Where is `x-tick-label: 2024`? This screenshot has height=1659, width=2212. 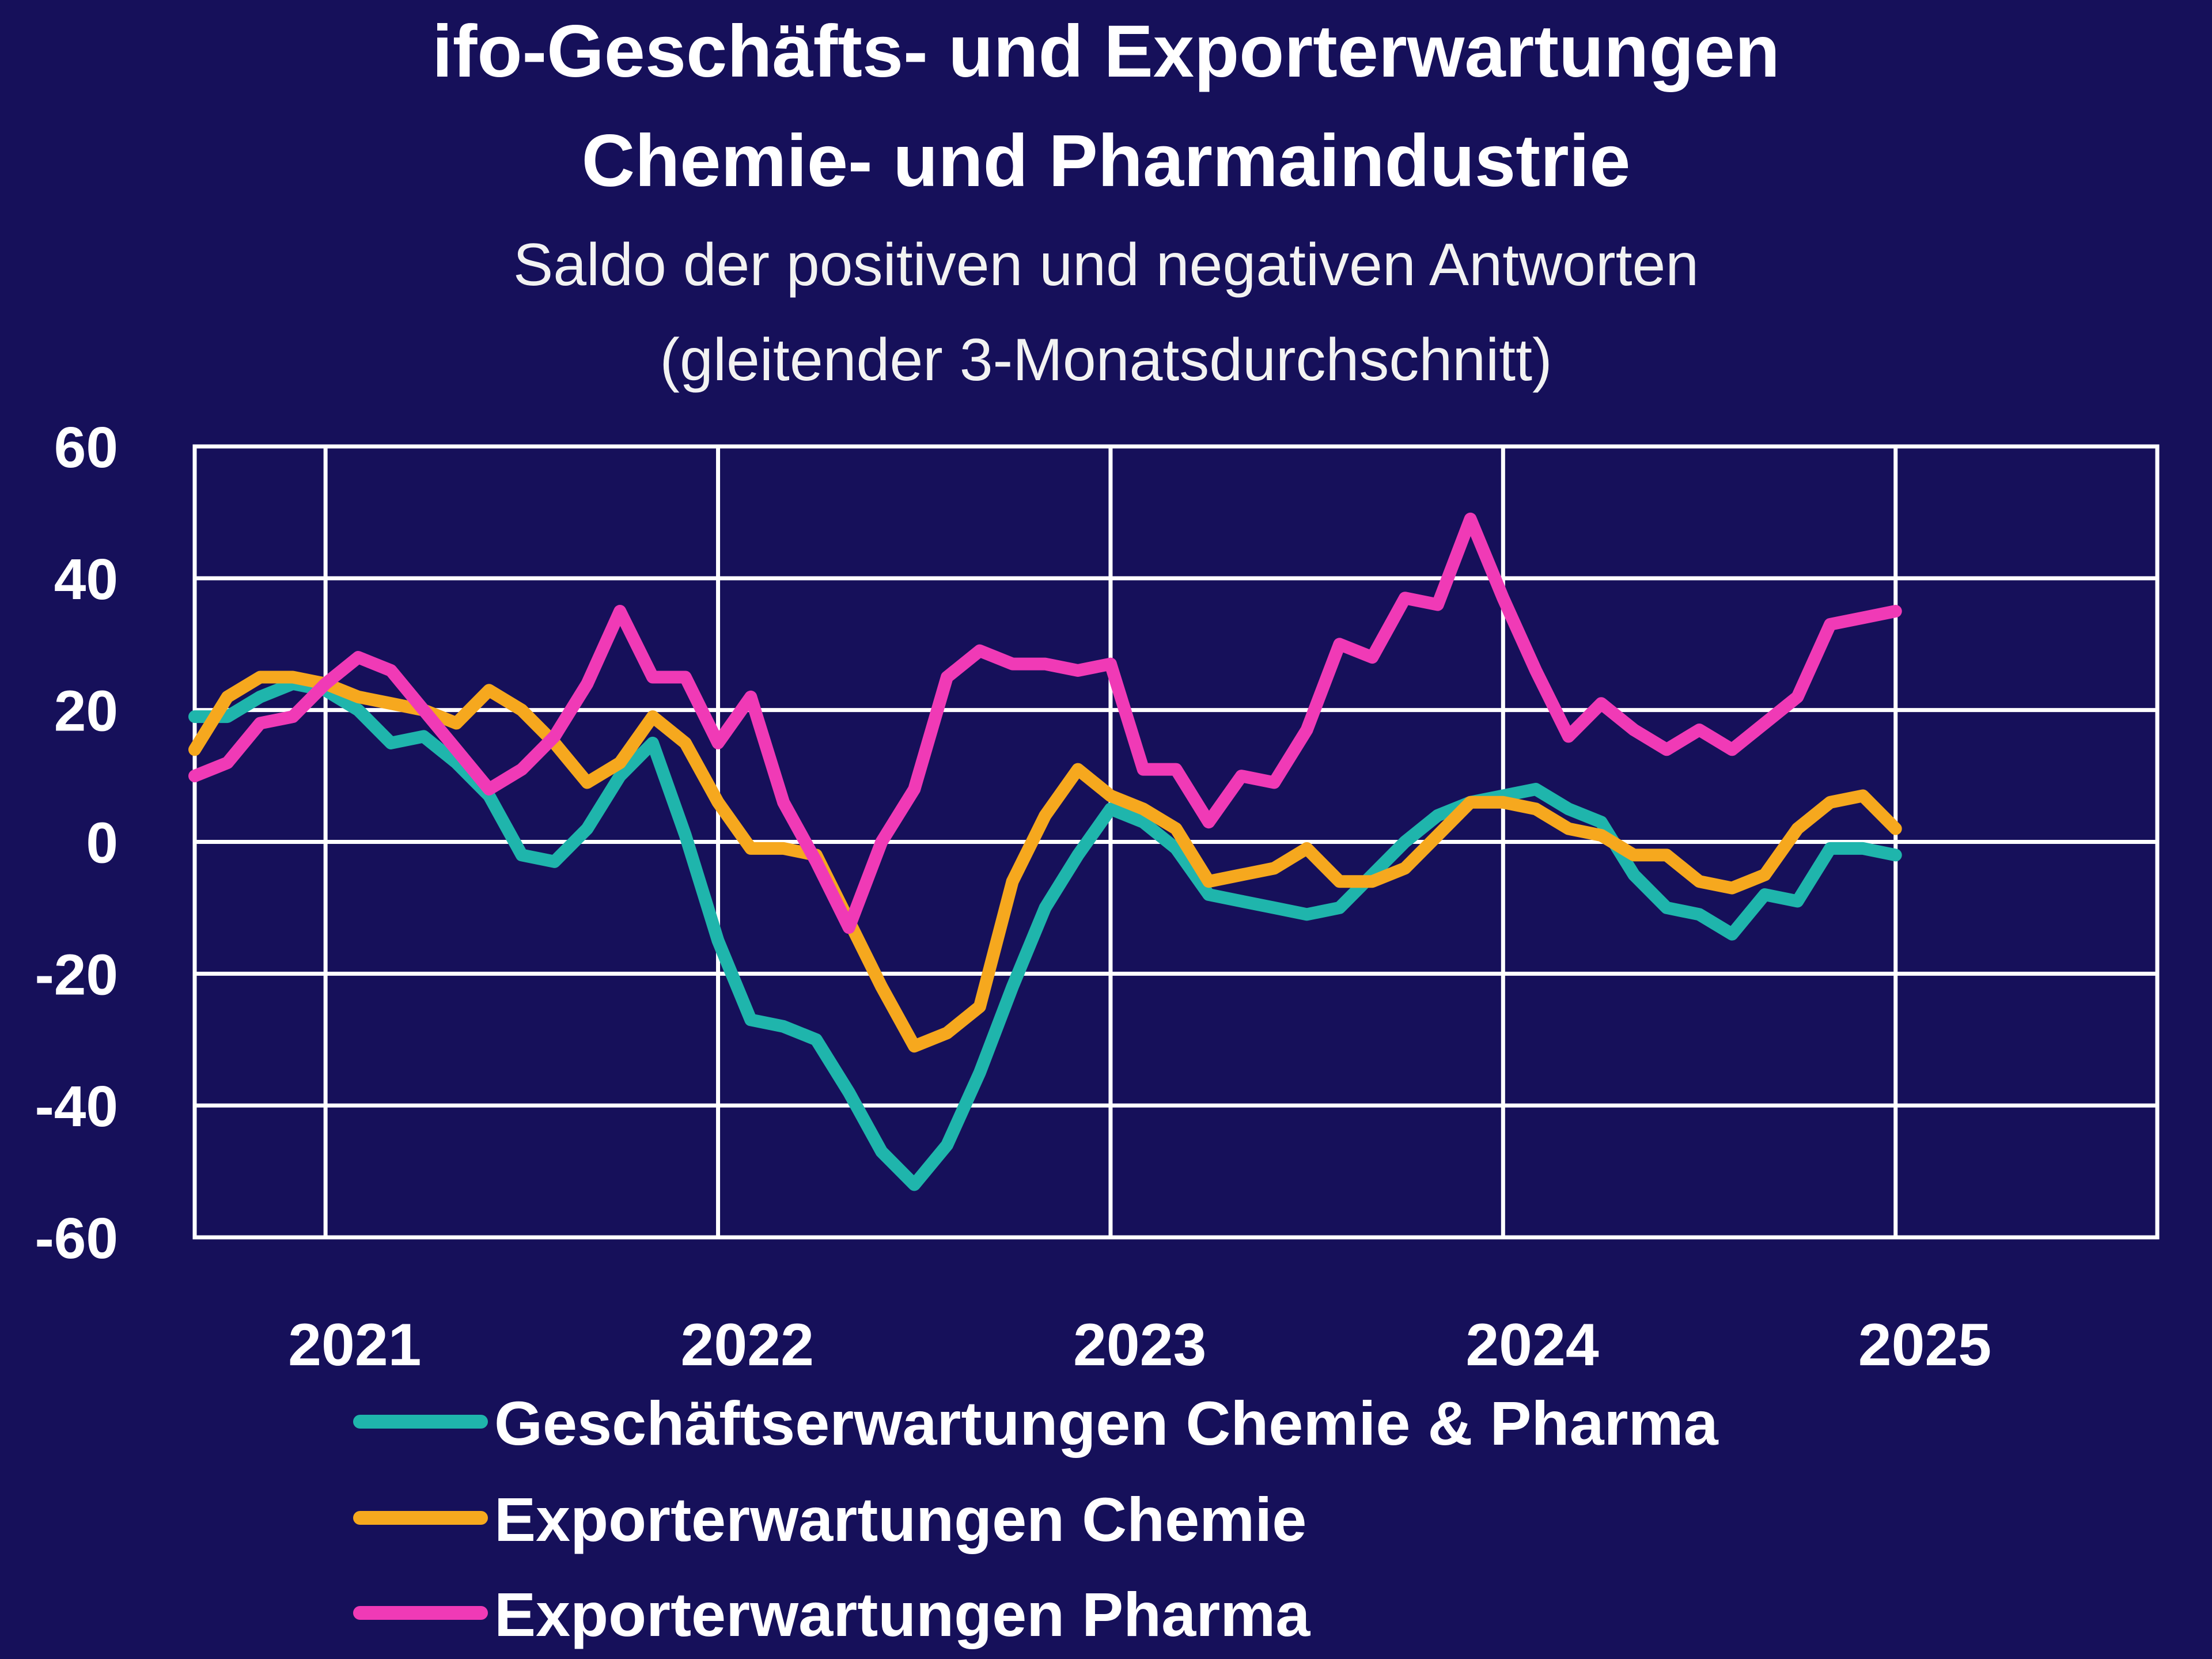
x-tick-label: 2024 is located at coordinates (1532, 1345).